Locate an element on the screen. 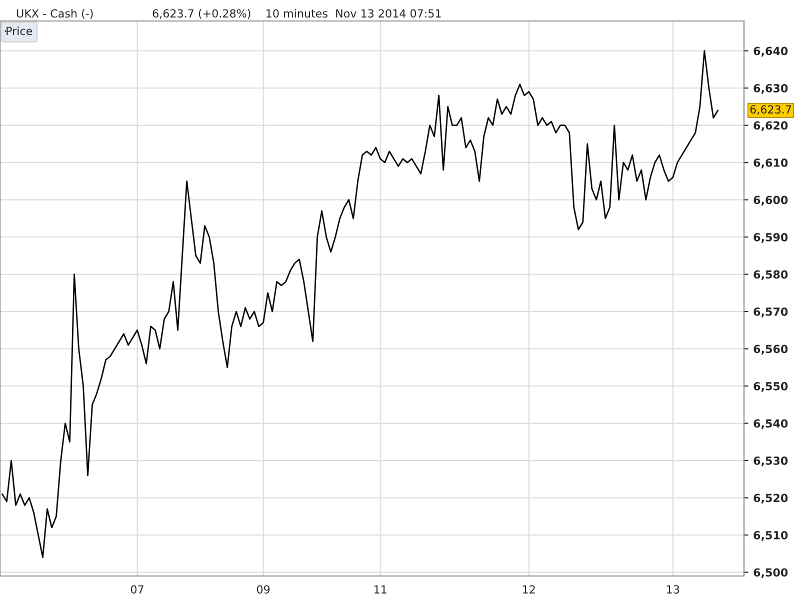 This screenshot has height=600, width=800. chart-title: UKX - Cash (-) is located at coordinates (54, 14).